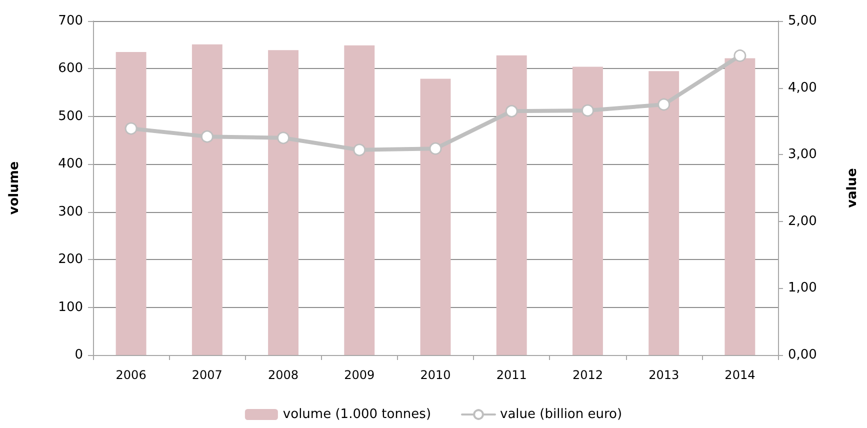 The image size is (867, 428). Describe the element at coordinates (802, 288) in the screenshot. I see `y2-tick-label: 1,00` at that location.